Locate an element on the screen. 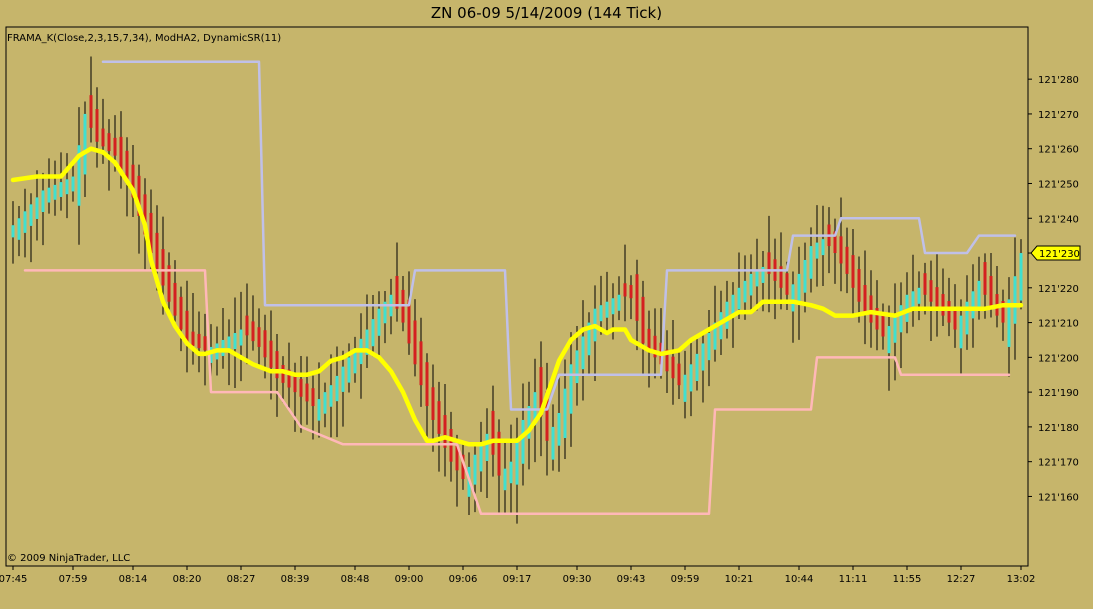  x-tick-label: 12:27 is located at coordinates (961, 579).